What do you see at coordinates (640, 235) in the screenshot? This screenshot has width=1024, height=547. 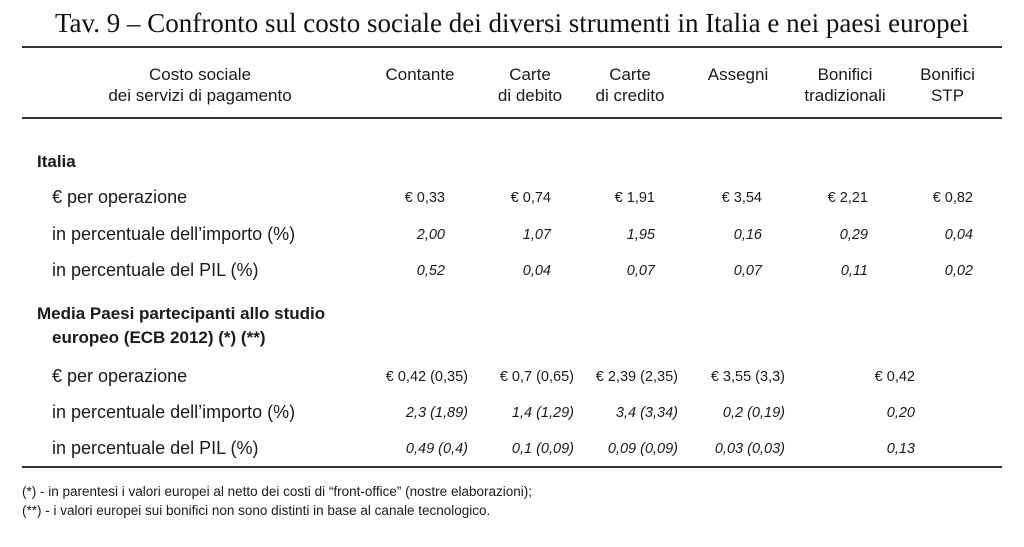 I see `cell-carte-credito: 1,95` at bounding box center [640, 235].